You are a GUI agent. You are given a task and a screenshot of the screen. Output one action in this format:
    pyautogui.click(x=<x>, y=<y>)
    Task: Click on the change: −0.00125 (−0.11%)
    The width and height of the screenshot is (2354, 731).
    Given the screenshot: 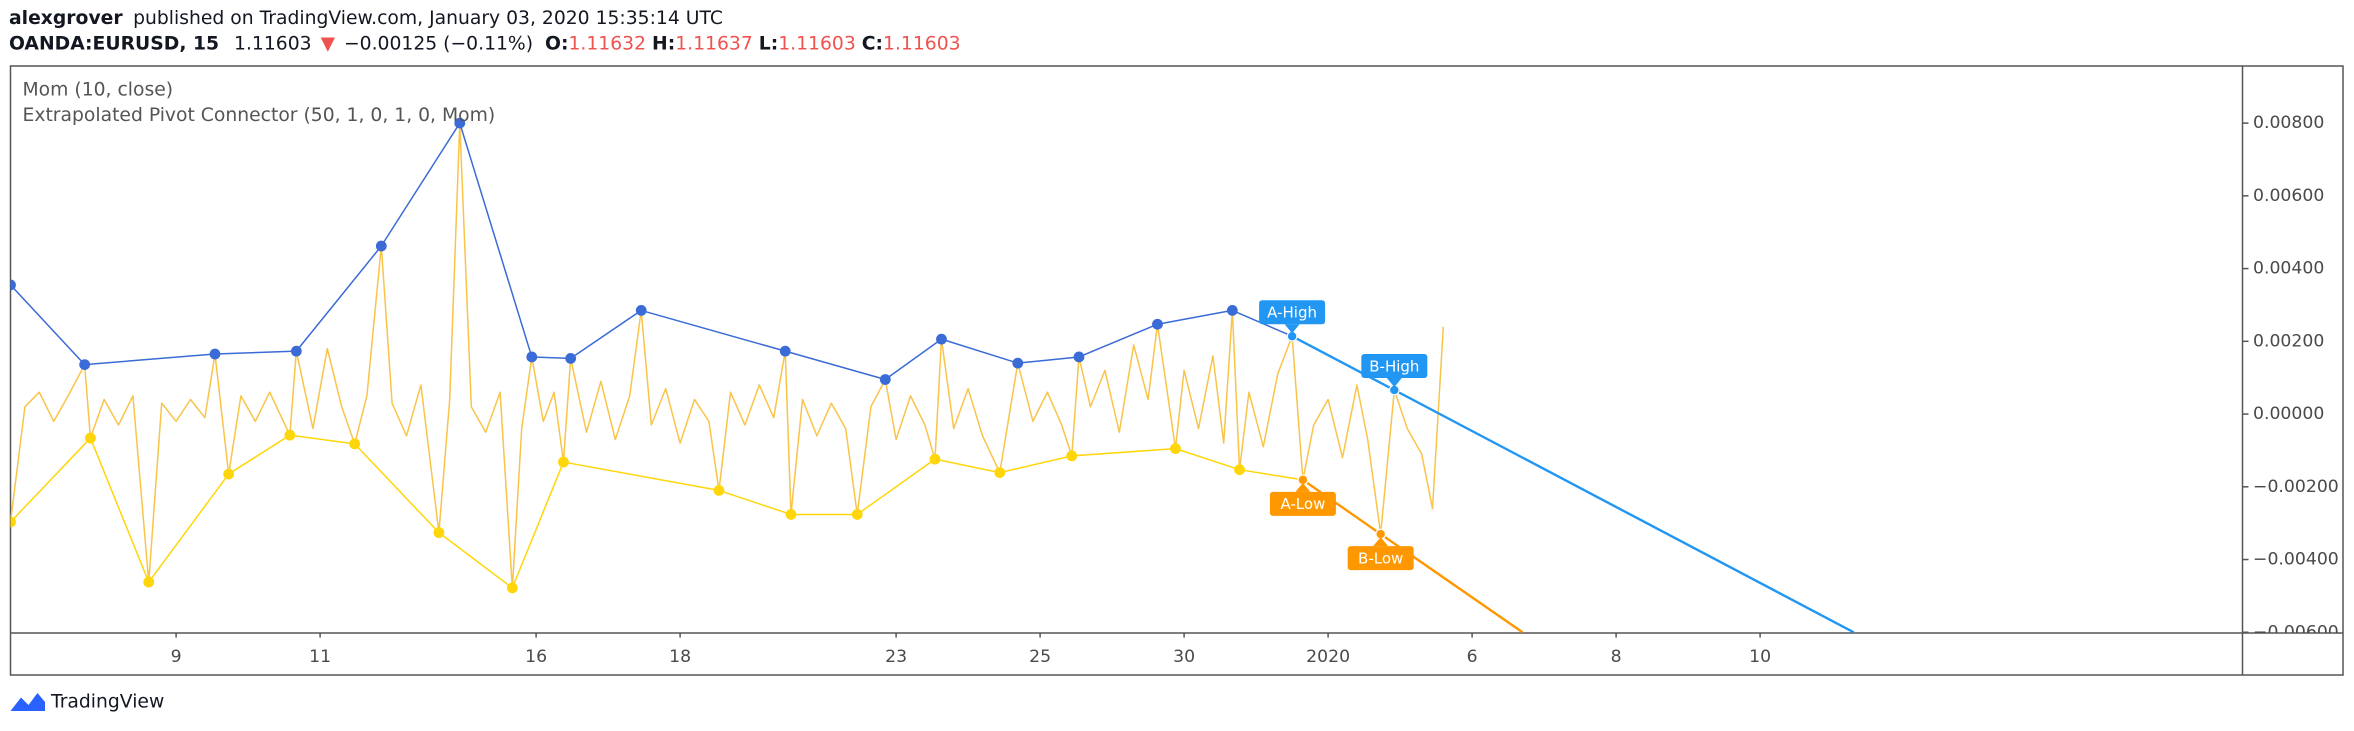 What is the action you would take?
    pyautogui.click(x=438, y=43)
    